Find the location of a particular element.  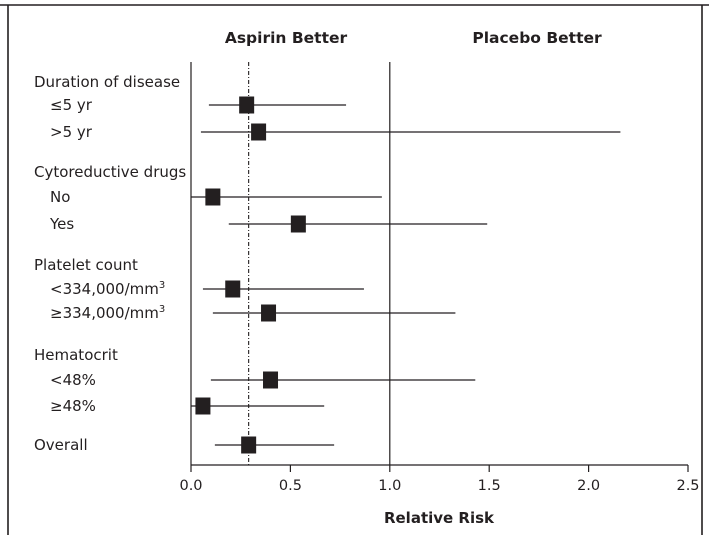

row-label-text: <48% is located at coordinates (73, 380).